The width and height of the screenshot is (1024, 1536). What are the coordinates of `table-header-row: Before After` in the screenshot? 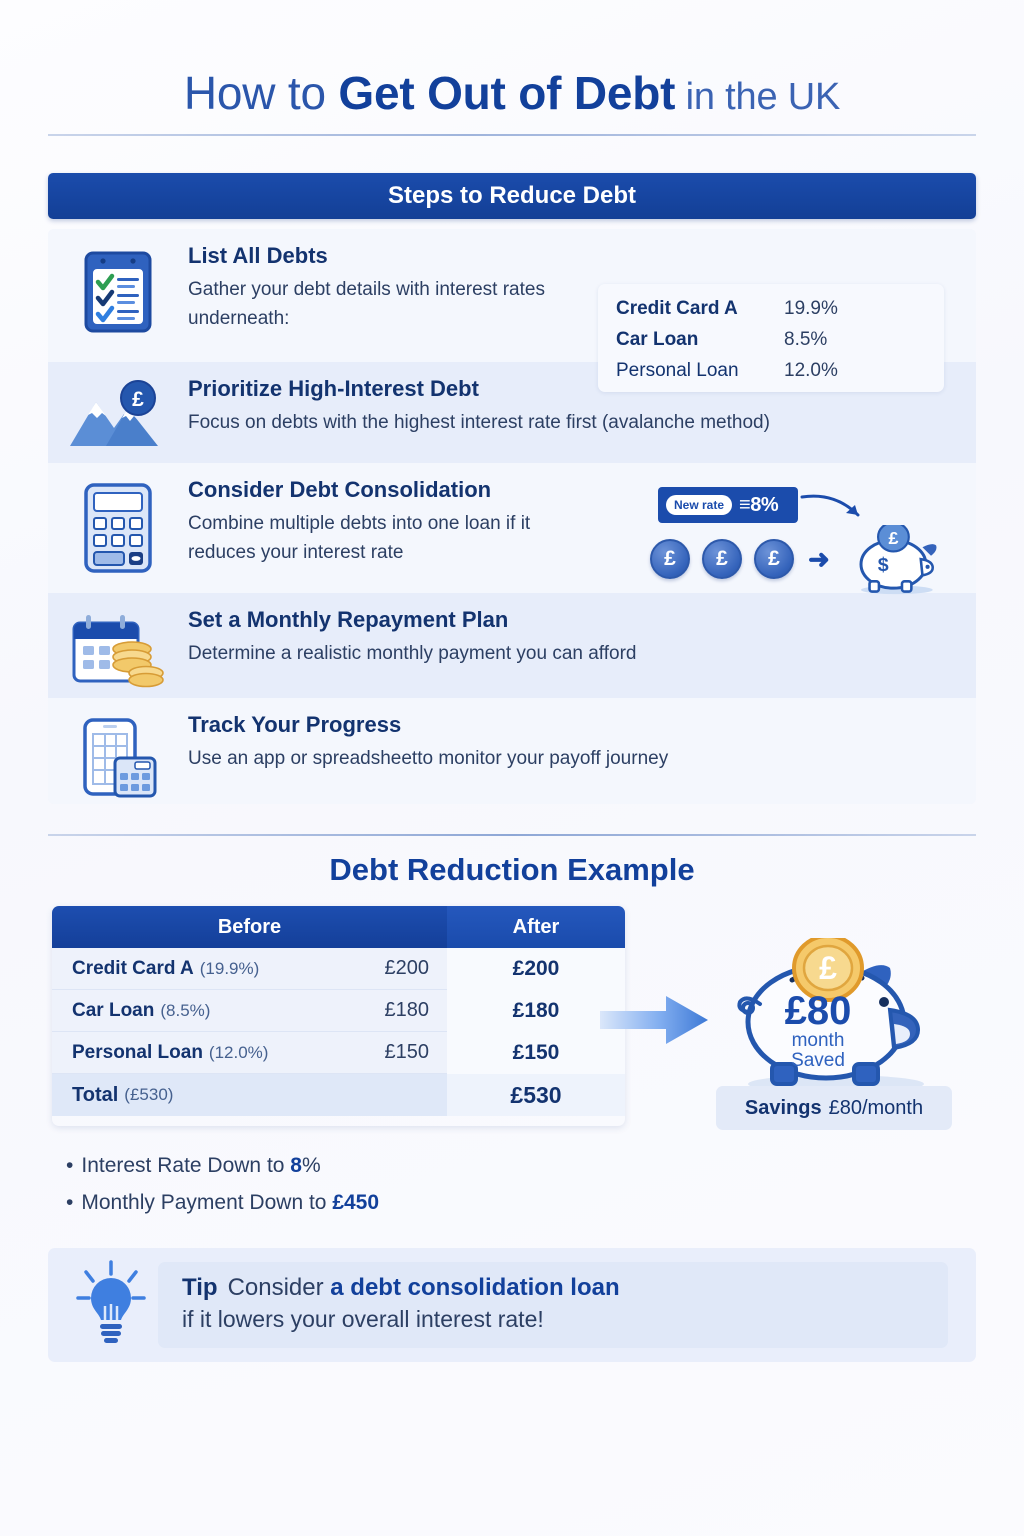 It's located at (338, 927).